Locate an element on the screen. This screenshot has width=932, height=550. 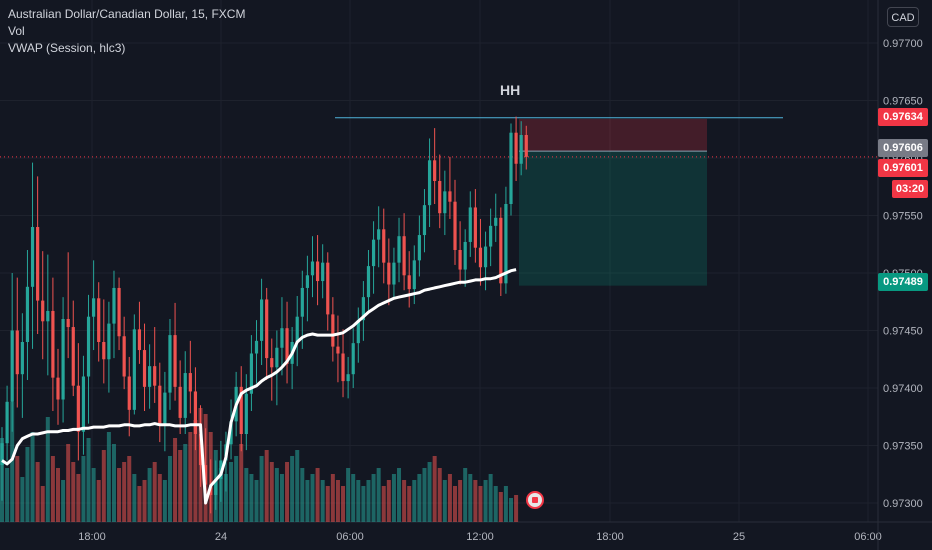
take-profit-zone is located at coordinates (613, 218).